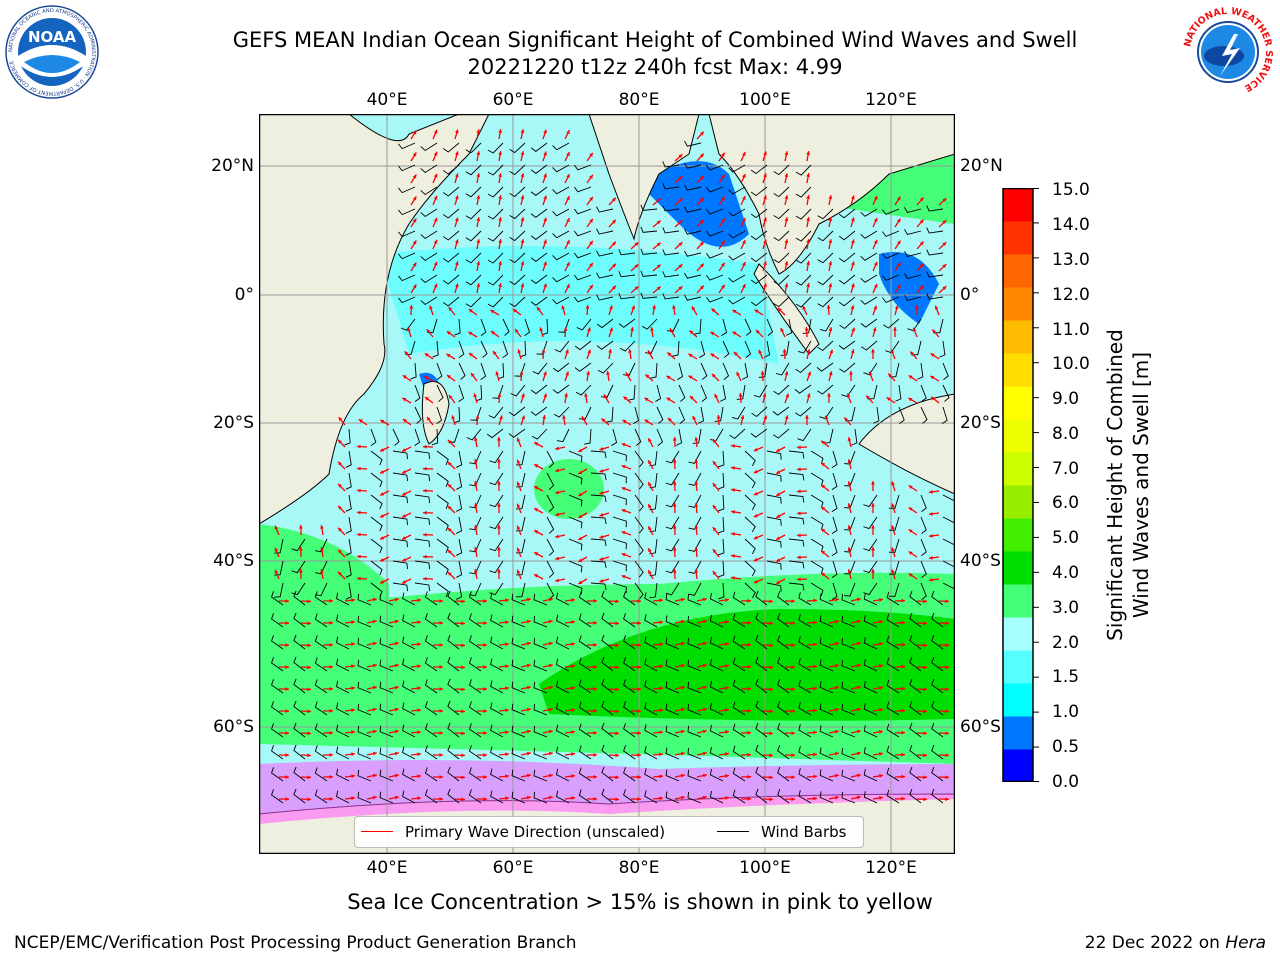 The image size is (1280, 960). What do you see at coordinates (639, 100) in the screenshot?
I see `lon-tick-top-3: 80°E` at bounding box center [639, 100].